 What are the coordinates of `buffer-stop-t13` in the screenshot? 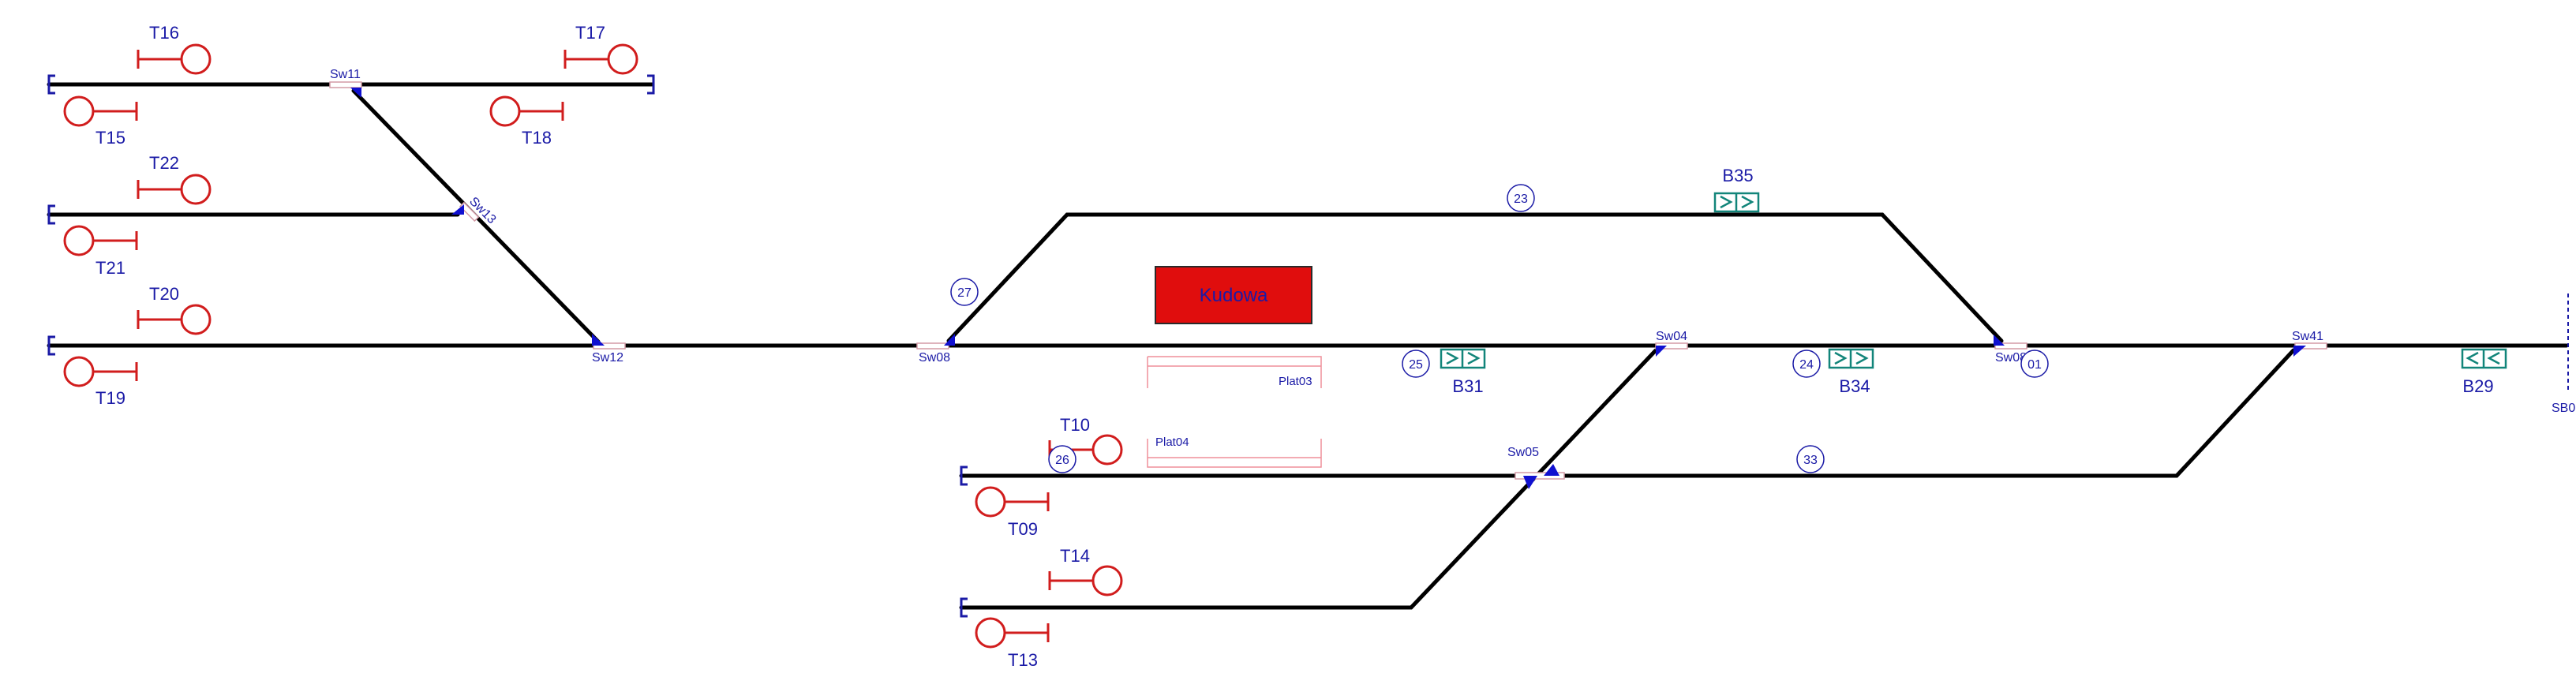 It's located at (964, 608).